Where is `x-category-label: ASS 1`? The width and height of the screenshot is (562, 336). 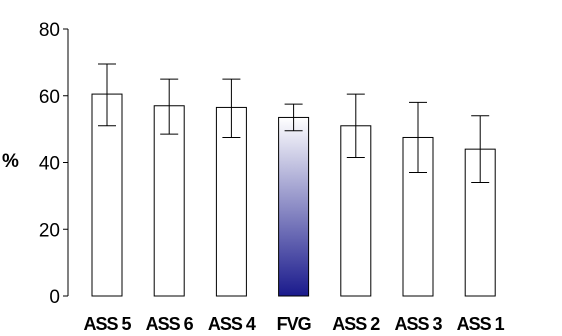
x-category-label: ASS 1 is located at coordinates (481, 324).